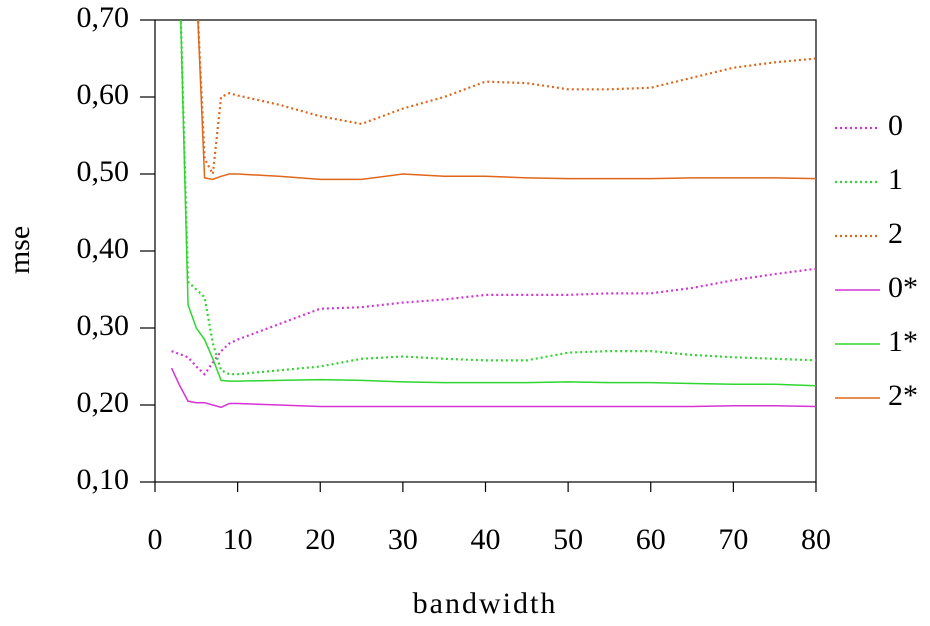 The height and width of the screenshot is (626, 930). I want to click on y-tick-label: 0,60, so click(103, 94).